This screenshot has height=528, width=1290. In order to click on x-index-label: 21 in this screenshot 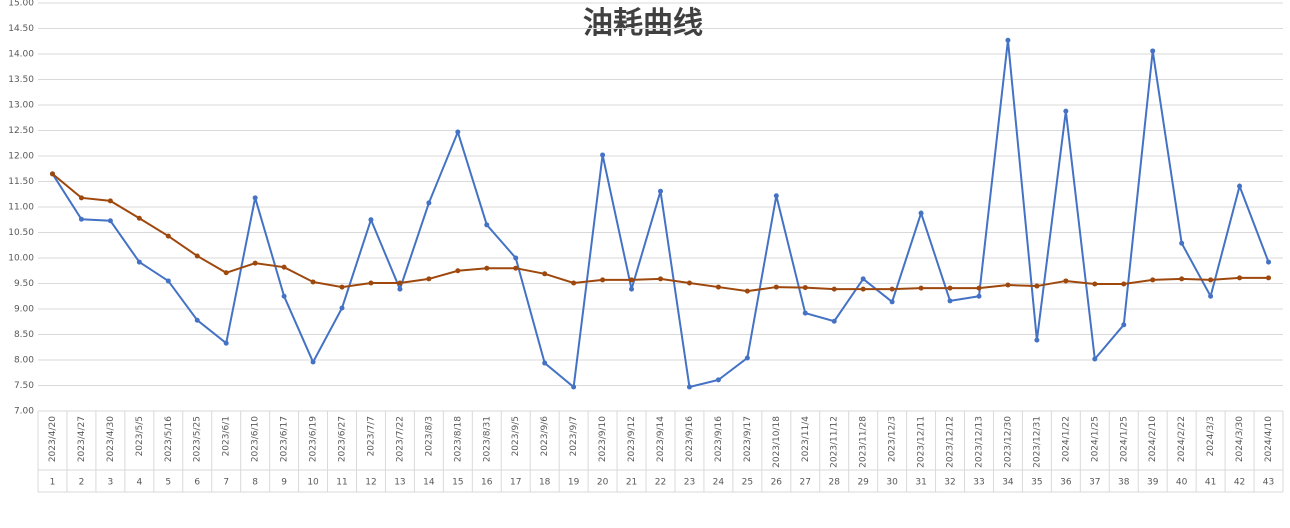, I will do `click(631, 483)`.